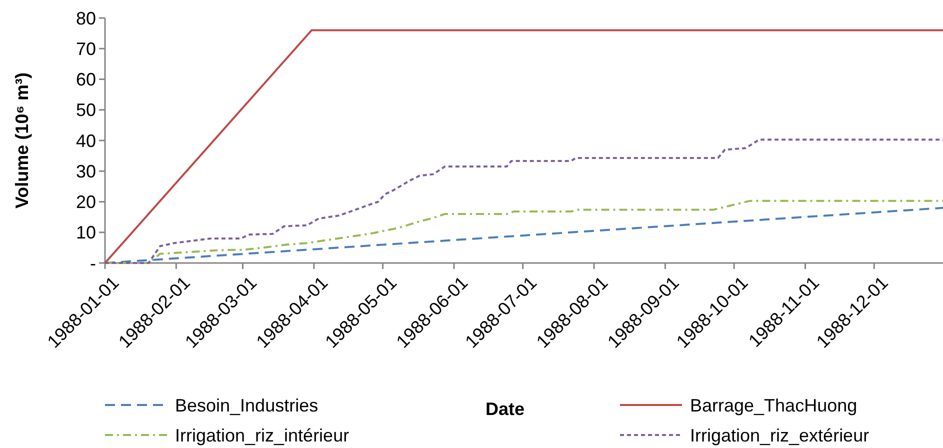 The image size is (943, 448). Describe the element at coordinates (774, 405) in the screenshot. I see `legend-label: Barrage_ThacHuong` at that location.